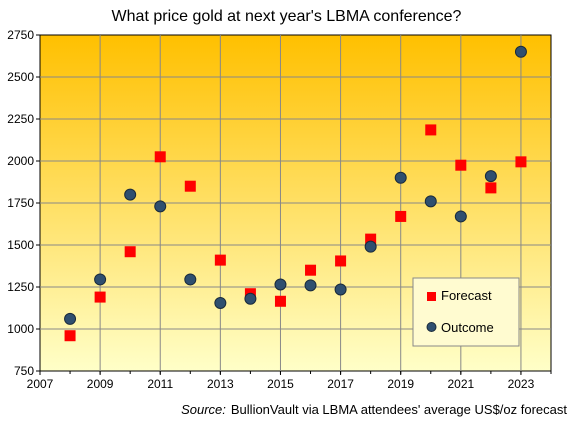  Describe the element at coordinates (20, 161) in the screenshot. I see `y-tick-label: 2000` at that location.